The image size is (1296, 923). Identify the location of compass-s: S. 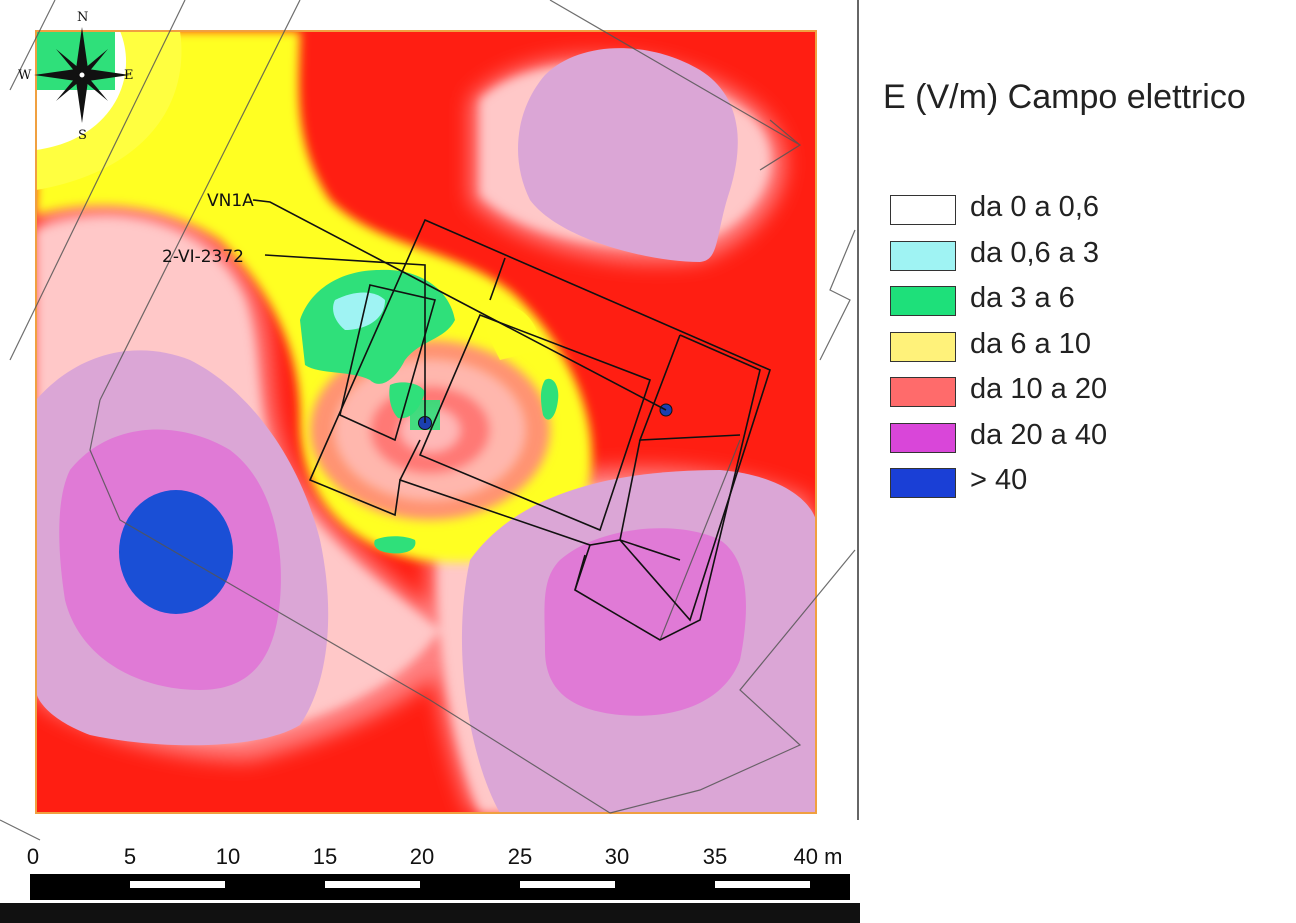
(82, 135).